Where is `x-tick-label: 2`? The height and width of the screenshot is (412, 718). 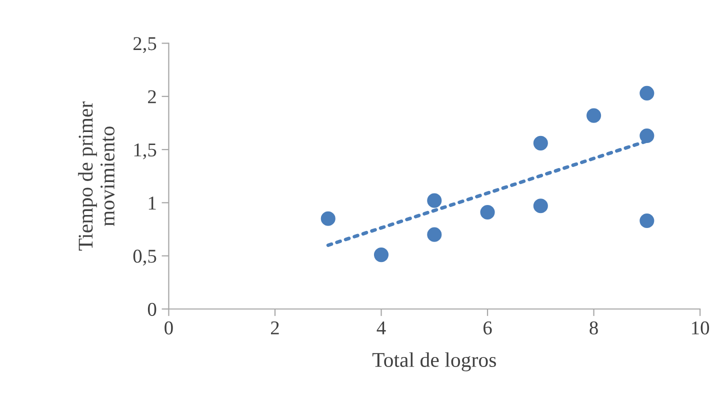 x-tick-label: 2 is located at coordinates (274, 327).